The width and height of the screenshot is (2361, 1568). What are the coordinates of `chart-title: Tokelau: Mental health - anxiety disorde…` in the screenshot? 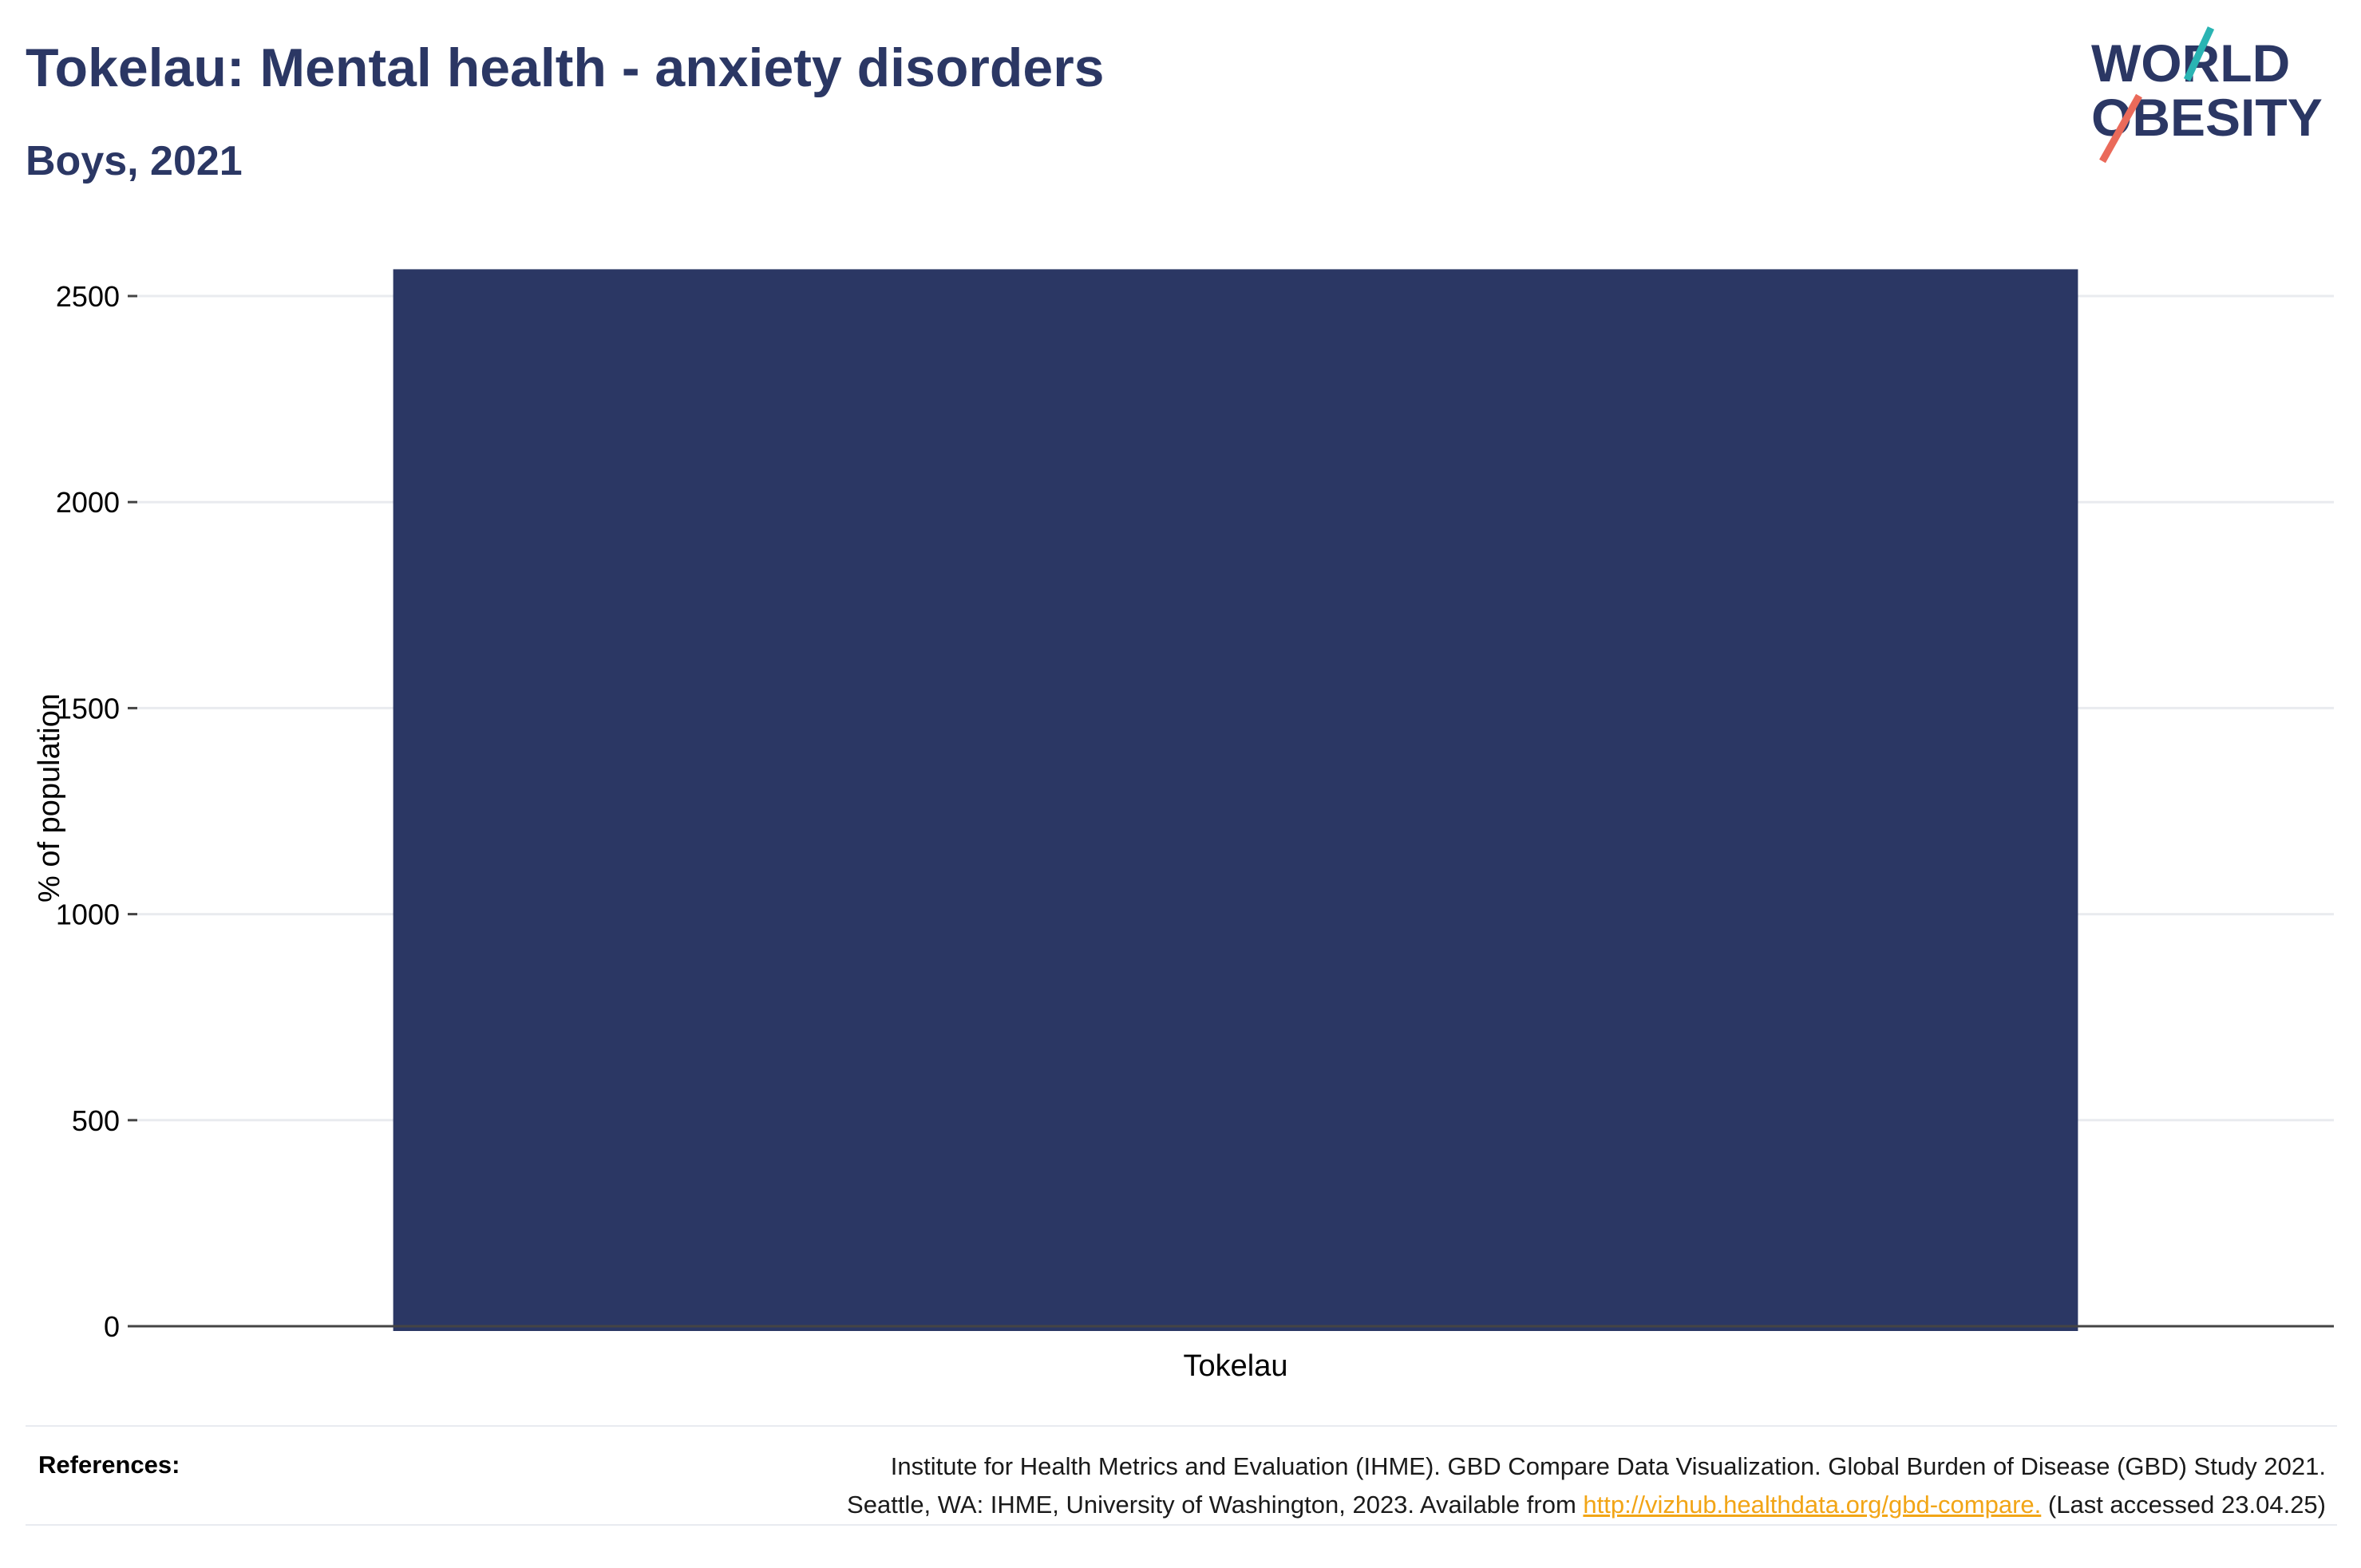 It's located at (565, 68).